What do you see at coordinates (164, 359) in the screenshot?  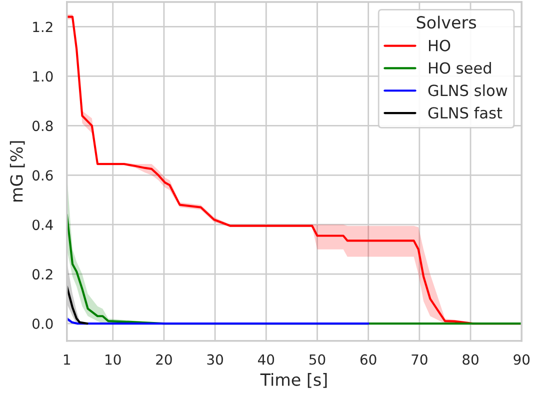 I see `x-tick-label: 20` at bounding box center [164, 359].